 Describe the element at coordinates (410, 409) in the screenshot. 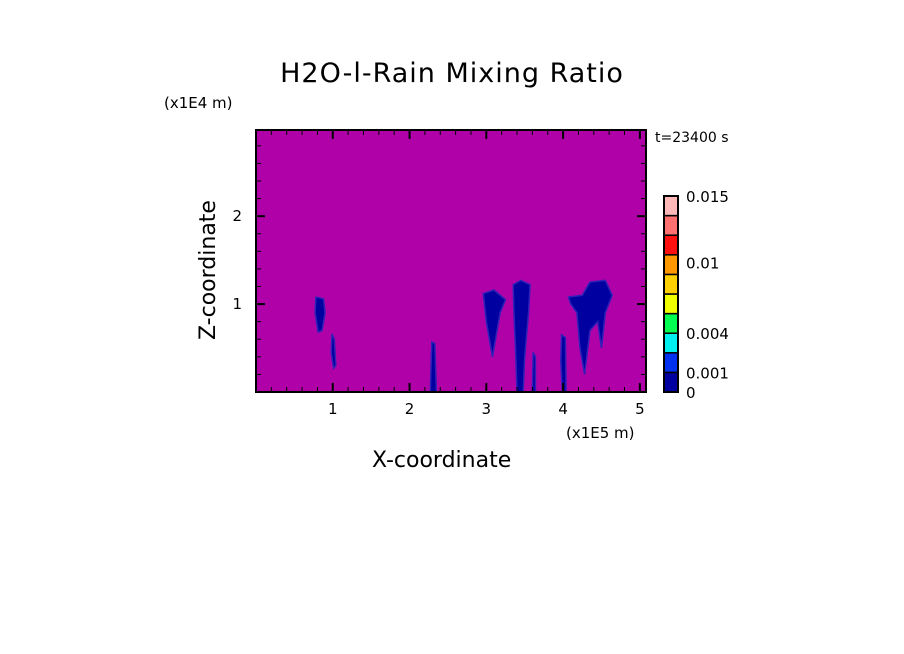

I see `x-tick-label: 2` at that location.